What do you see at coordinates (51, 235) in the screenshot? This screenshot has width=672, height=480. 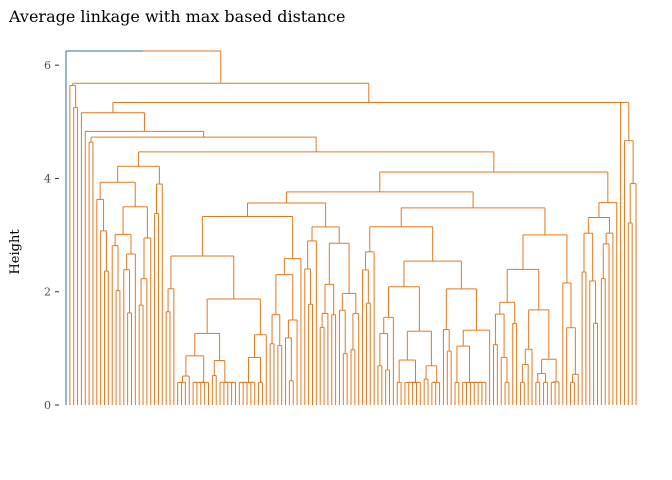 I see `y-axis: 0 2 4 6` at bounding box center [51, 235].